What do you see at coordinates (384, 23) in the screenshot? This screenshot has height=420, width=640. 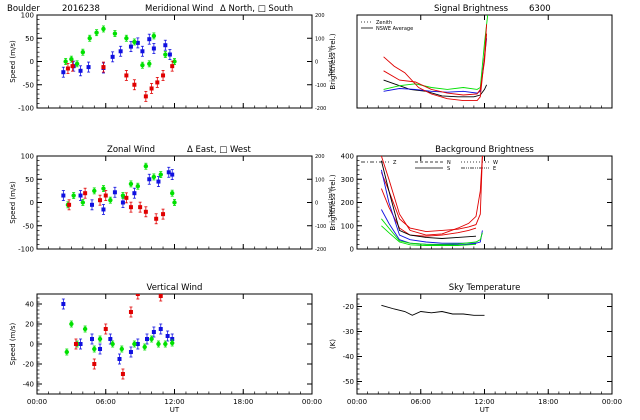 I see `legend-entry-label: Zenith` at bounding box center [384, 23].